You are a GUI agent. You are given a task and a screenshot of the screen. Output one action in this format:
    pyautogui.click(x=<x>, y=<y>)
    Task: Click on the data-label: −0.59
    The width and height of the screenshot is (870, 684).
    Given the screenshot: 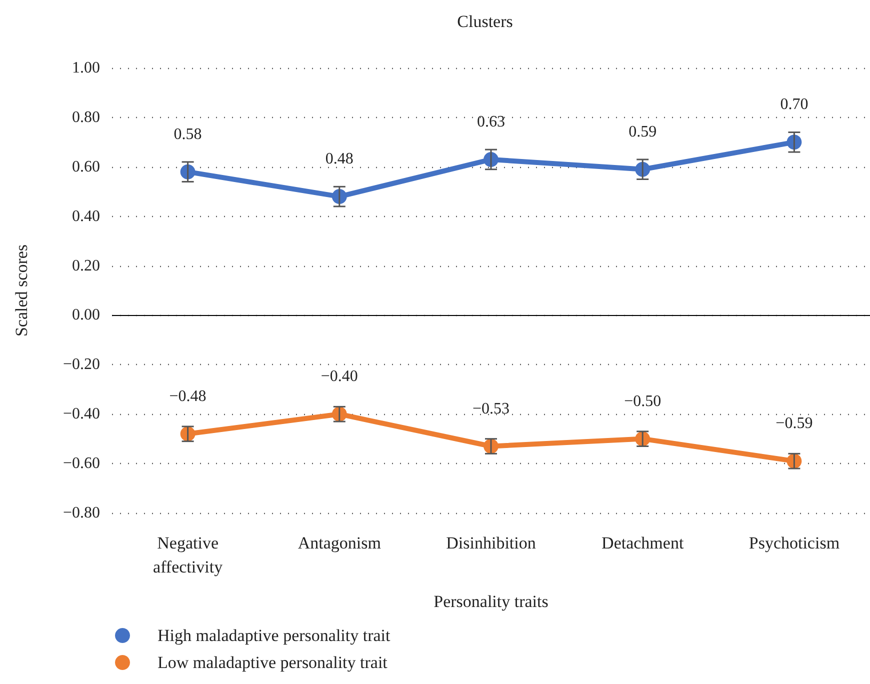 What is the action you would take?
    pyautogui.click(x=794, y=423)
    